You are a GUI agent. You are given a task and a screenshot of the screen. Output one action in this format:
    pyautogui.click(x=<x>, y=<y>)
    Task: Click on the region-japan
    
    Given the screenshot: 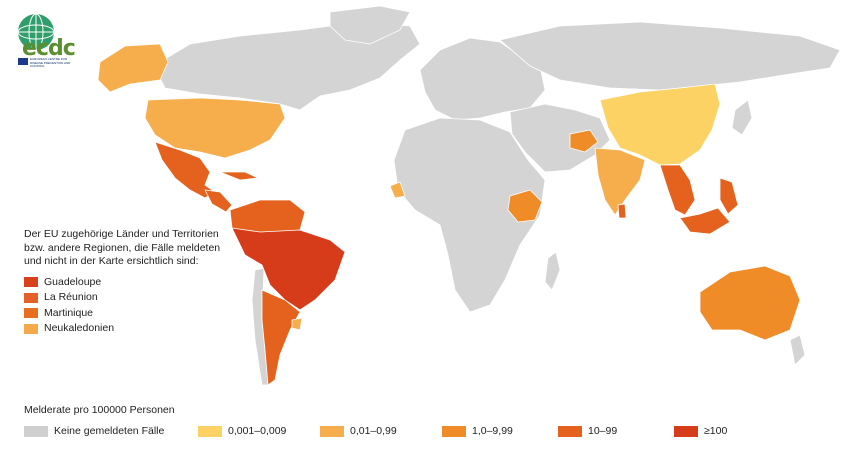 What is the action you would take?
    pyautogui.click(x=742, y=117)
    